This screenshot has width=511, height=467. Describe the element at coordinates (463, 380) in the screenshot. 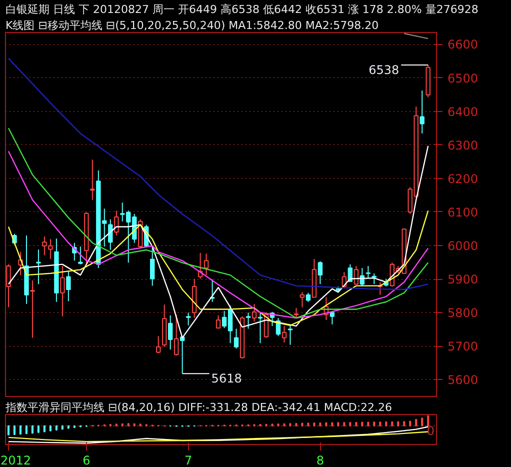

I see `y-tick-label: 5600` at that location.